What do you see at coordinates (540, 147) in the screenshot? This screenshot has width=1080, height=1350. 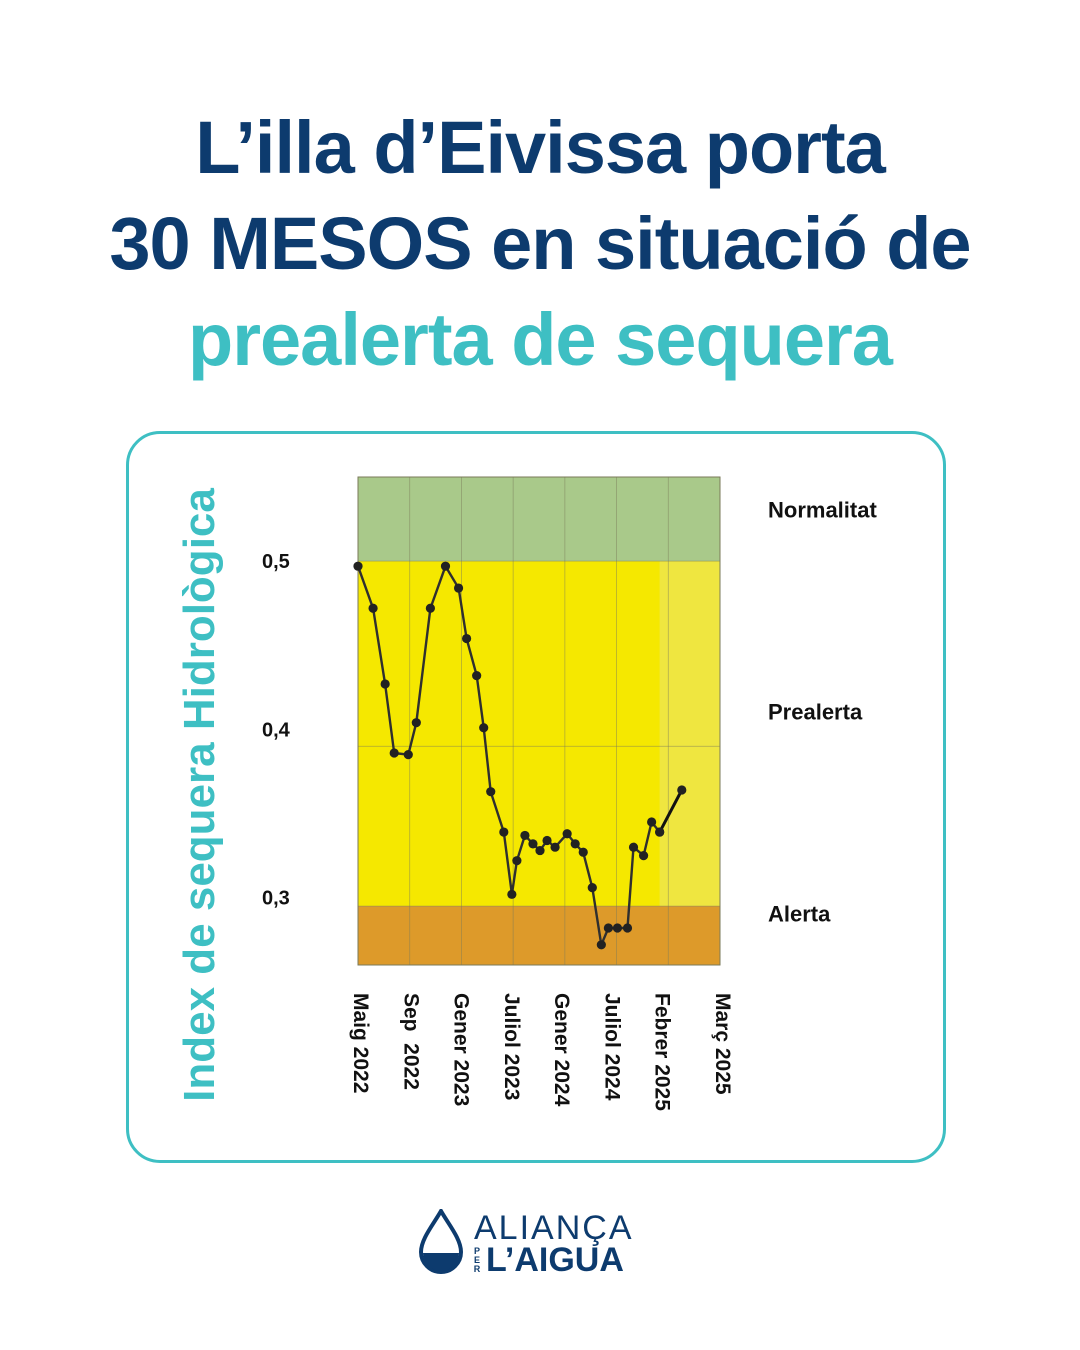 I see `title-line-1: L’illa d’Eivissa porta` at bounding box center [540, 147].